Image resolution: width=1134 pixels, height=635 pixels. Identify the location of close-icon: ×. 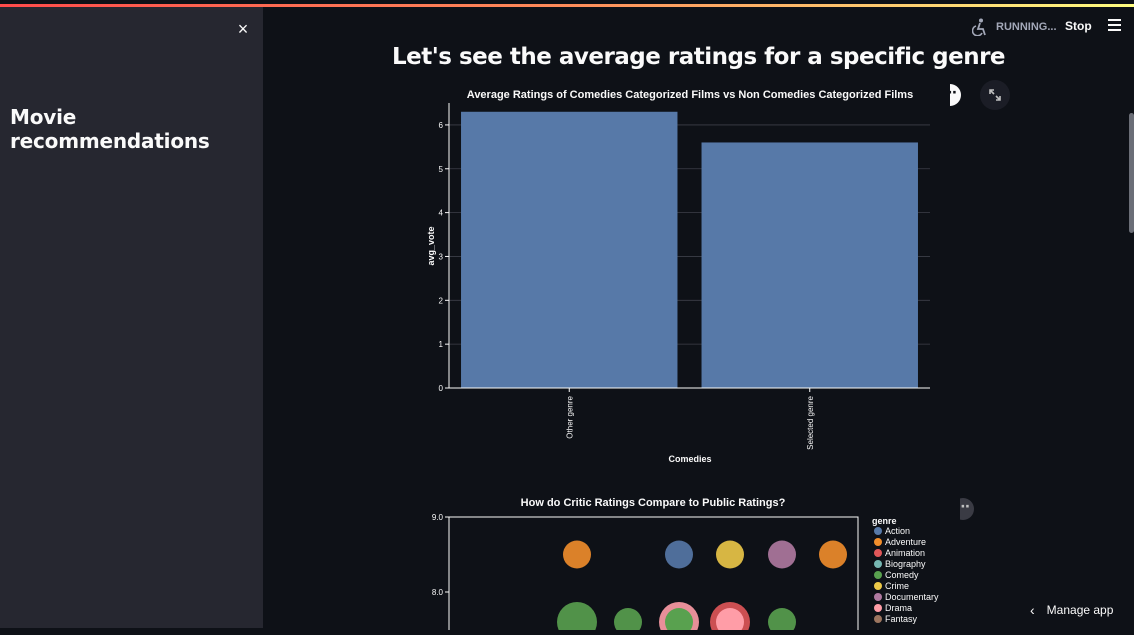
(243, 29).